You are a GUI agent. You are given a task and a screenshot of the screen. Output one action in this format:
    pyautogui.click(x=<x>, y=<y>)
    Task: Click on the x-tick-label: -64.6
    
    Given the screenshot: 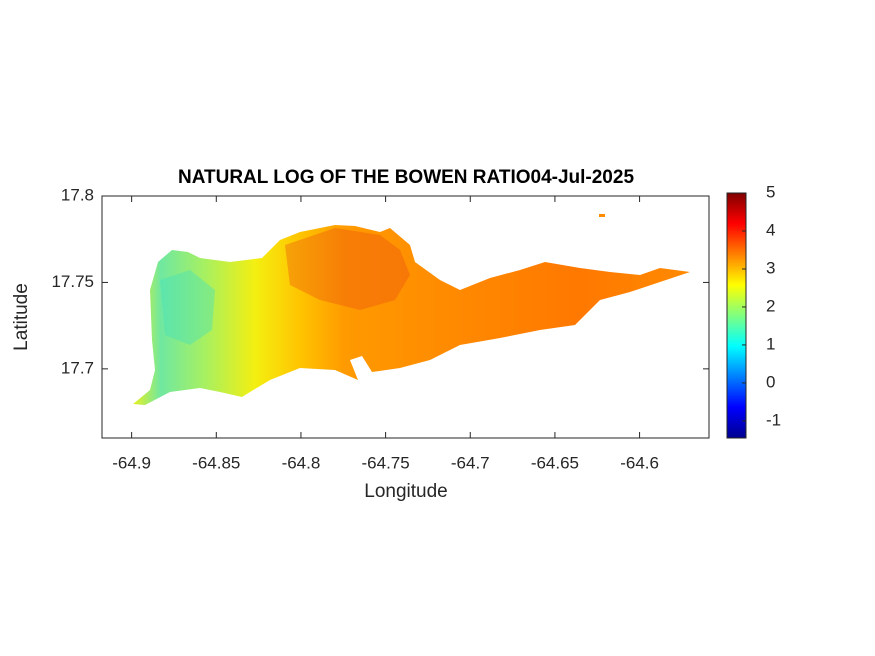 What is the action you would take?
    pyautogui.click(x=639, y=462)
    